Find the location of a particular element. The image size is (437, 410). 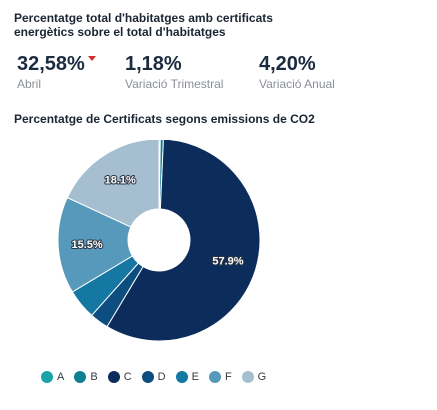

kpi-quarterly: 1,18% Variació Trimestral is located at coordinates (174, 71).